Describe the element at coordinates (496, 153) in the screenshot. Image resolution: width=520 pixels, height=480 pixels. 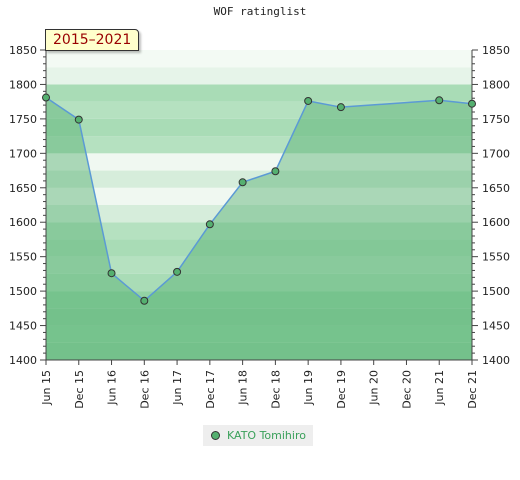
I see `y-tick-label-right: 1700` at that location.